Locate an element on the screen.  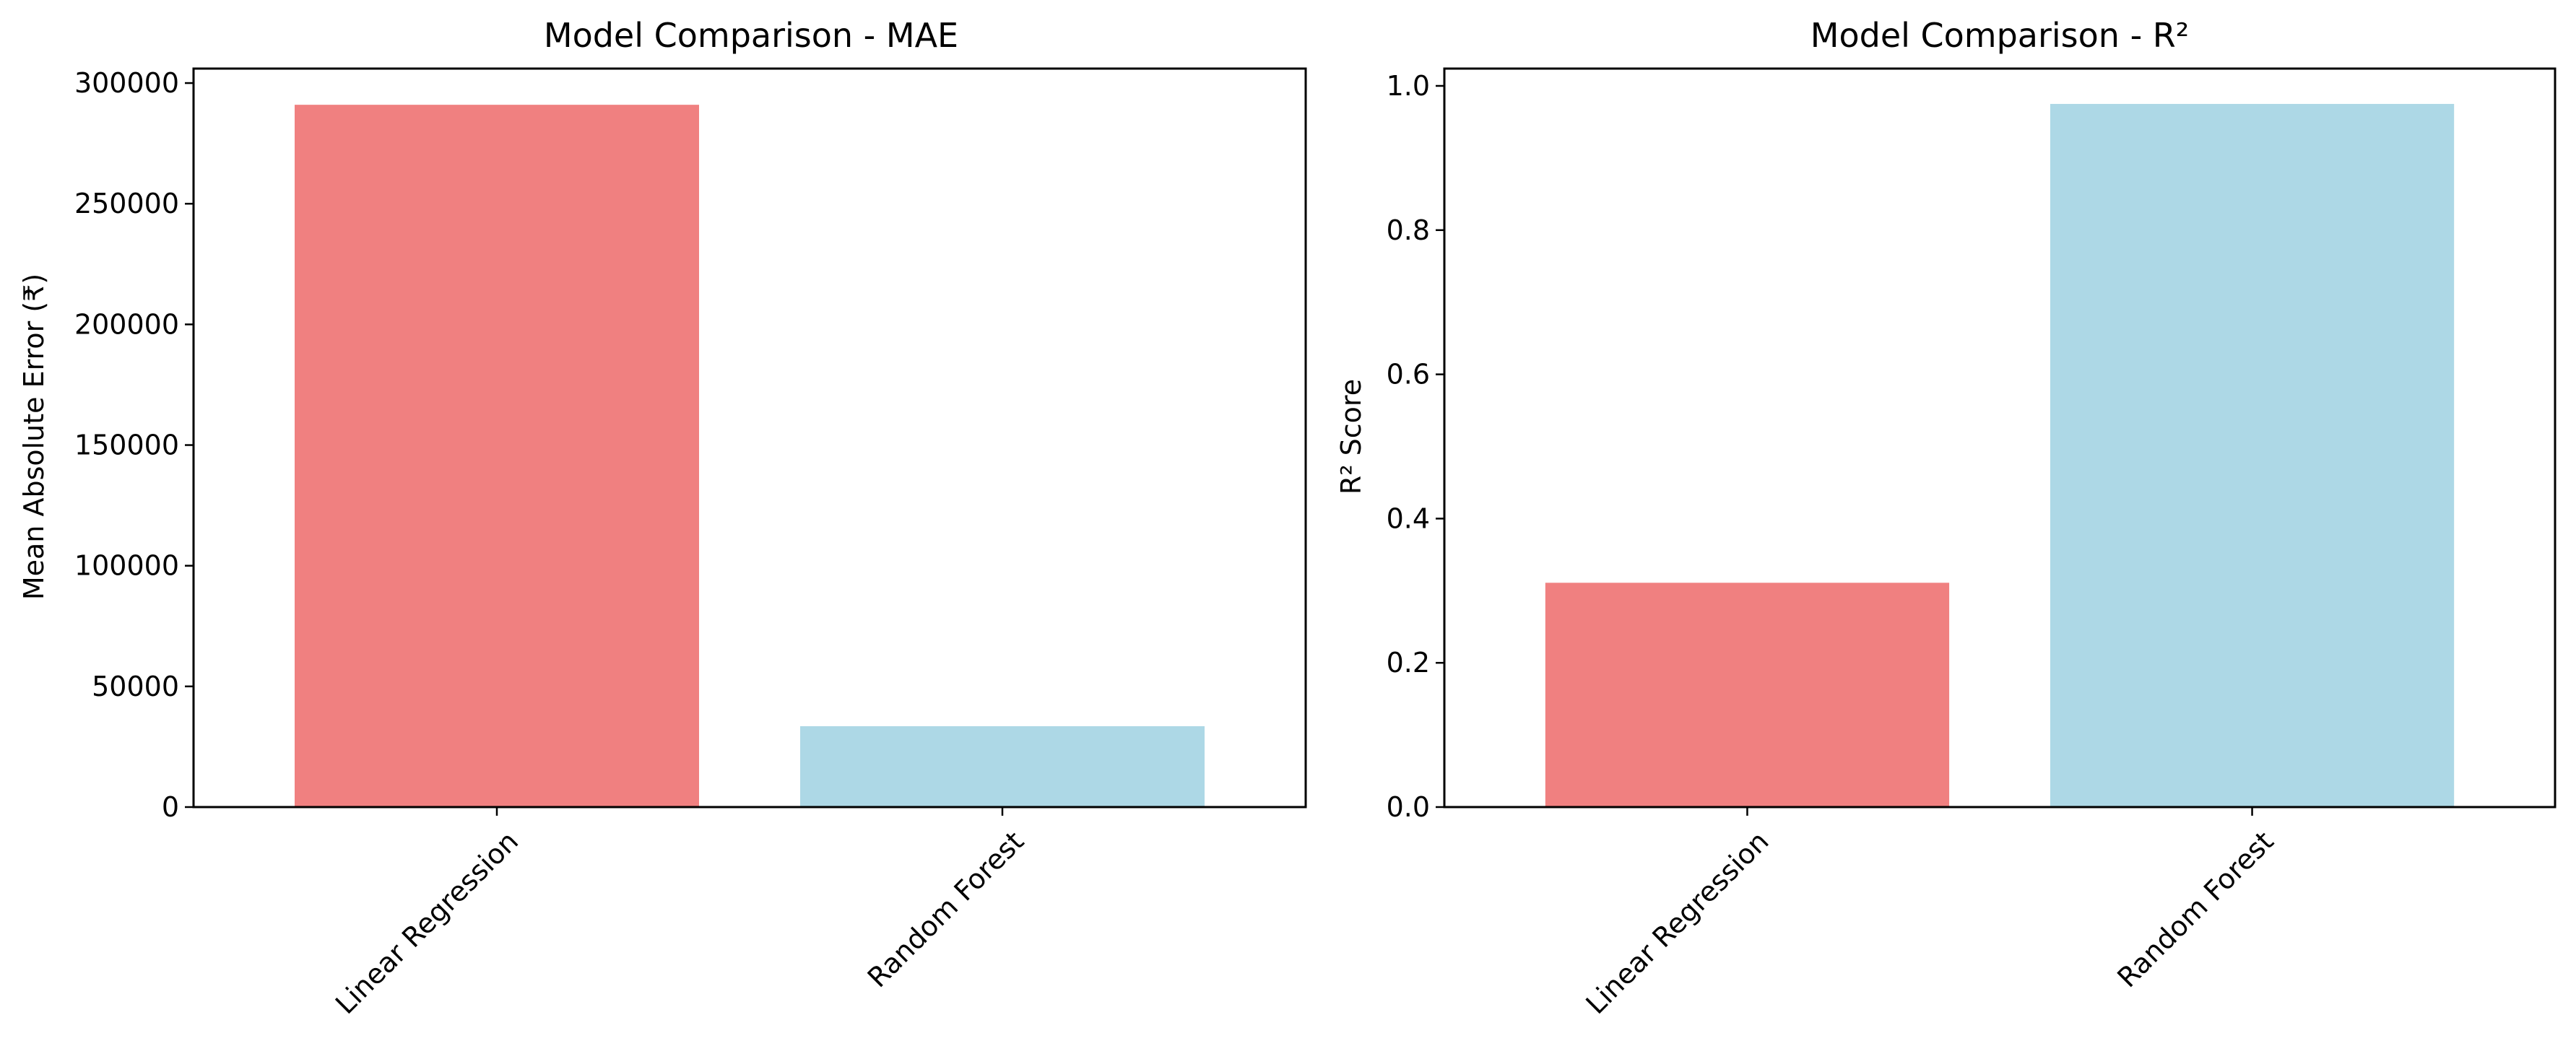
mae-y-tick-label: 150000 is located at coordinates (126, 445).